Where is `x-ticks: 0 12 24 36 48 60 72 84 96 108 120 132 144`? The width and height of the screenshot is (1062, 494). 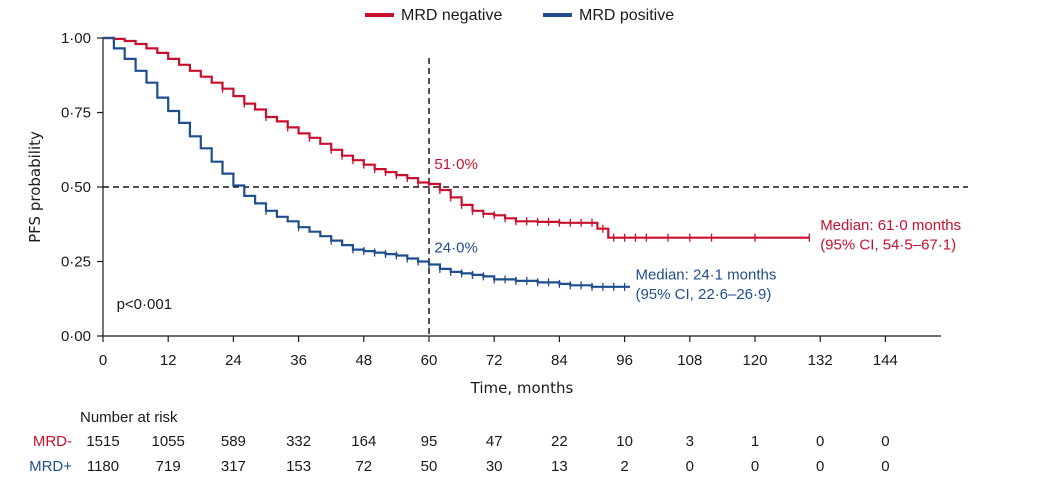
x-ticks: 0 12 24 36 48 60 72 84 96 108 120 132 144 is located at coordinates (498, 352).